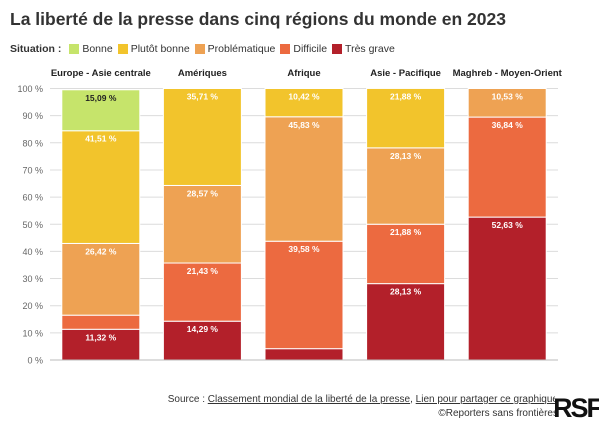 The image size is (610, 442). I want to click on data-label: 26,42 %, so click(101, 251).